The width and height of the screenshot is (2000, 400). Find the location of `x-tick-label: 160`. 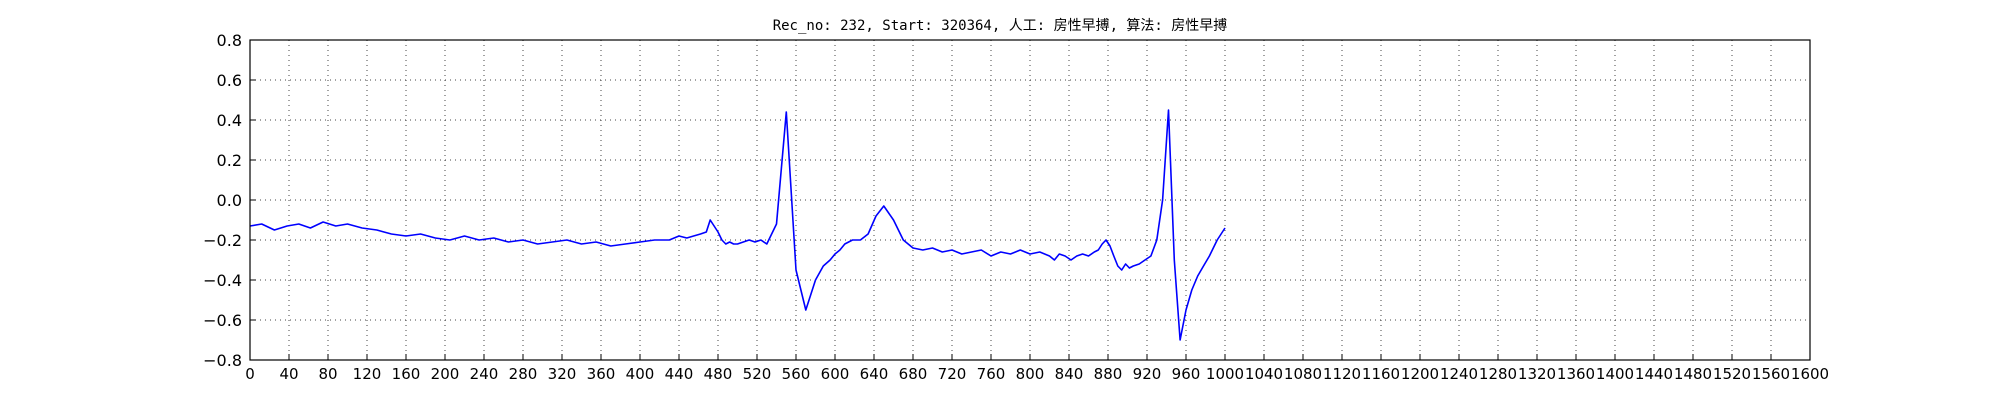

x-tick-label: 160 is located at coordinates (406, 374).